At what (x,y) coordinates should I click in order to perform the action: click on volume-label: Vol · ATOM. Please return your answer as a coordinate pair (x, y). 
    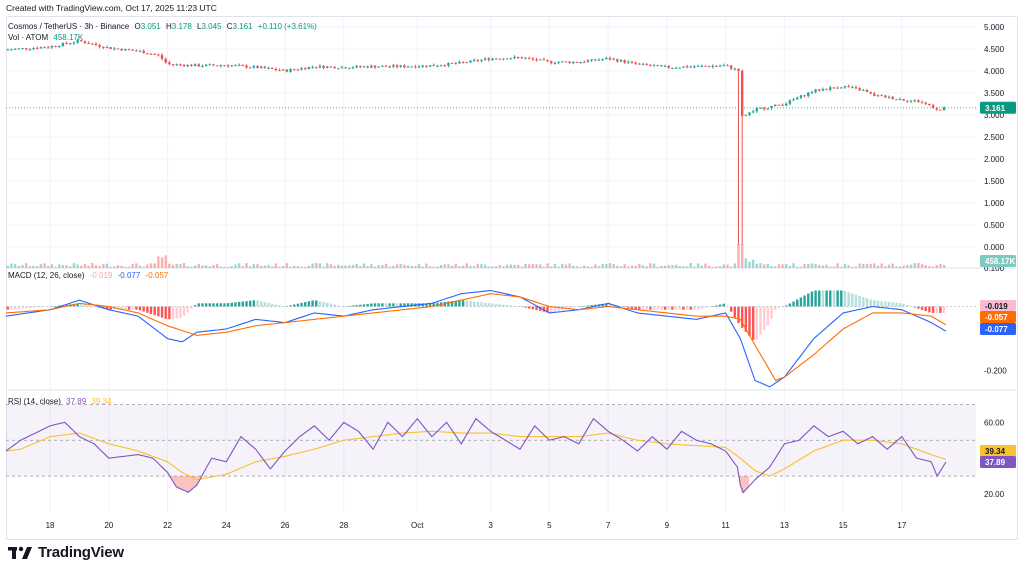
    Looking at the image, I should click on (28, 37).